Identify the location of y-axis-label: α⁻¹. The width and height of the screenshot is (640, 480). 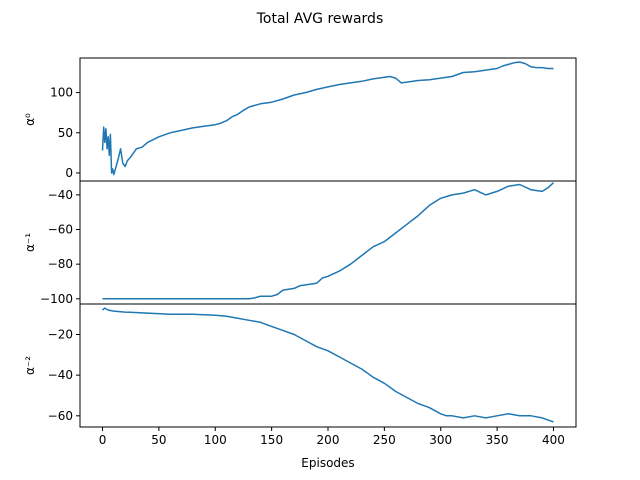
(30, 242).